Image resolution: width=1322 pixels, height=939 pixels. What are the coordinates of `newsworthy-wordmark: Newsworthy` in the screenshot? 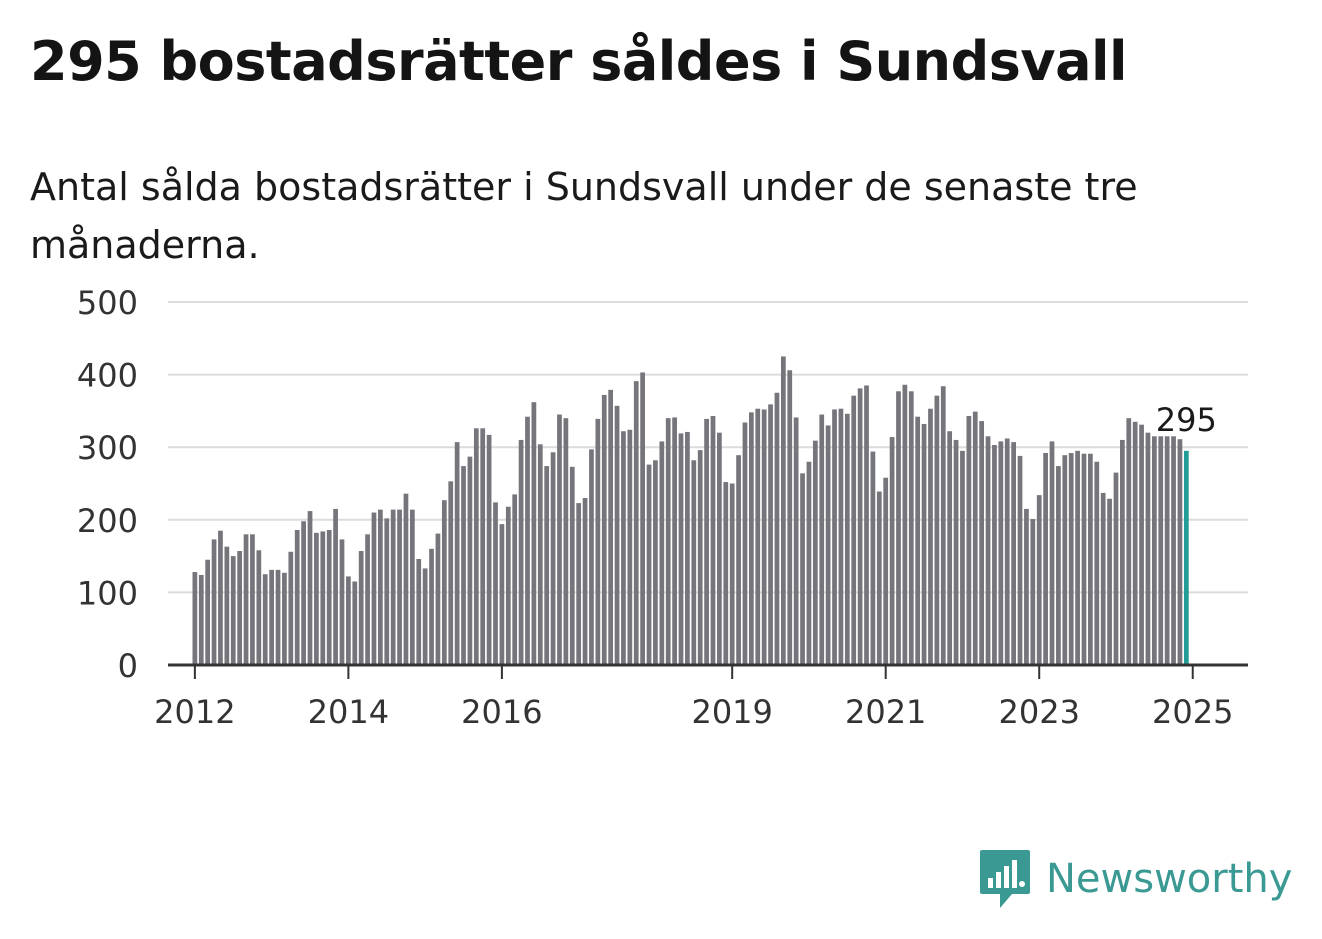 It's located at (1169, 879).